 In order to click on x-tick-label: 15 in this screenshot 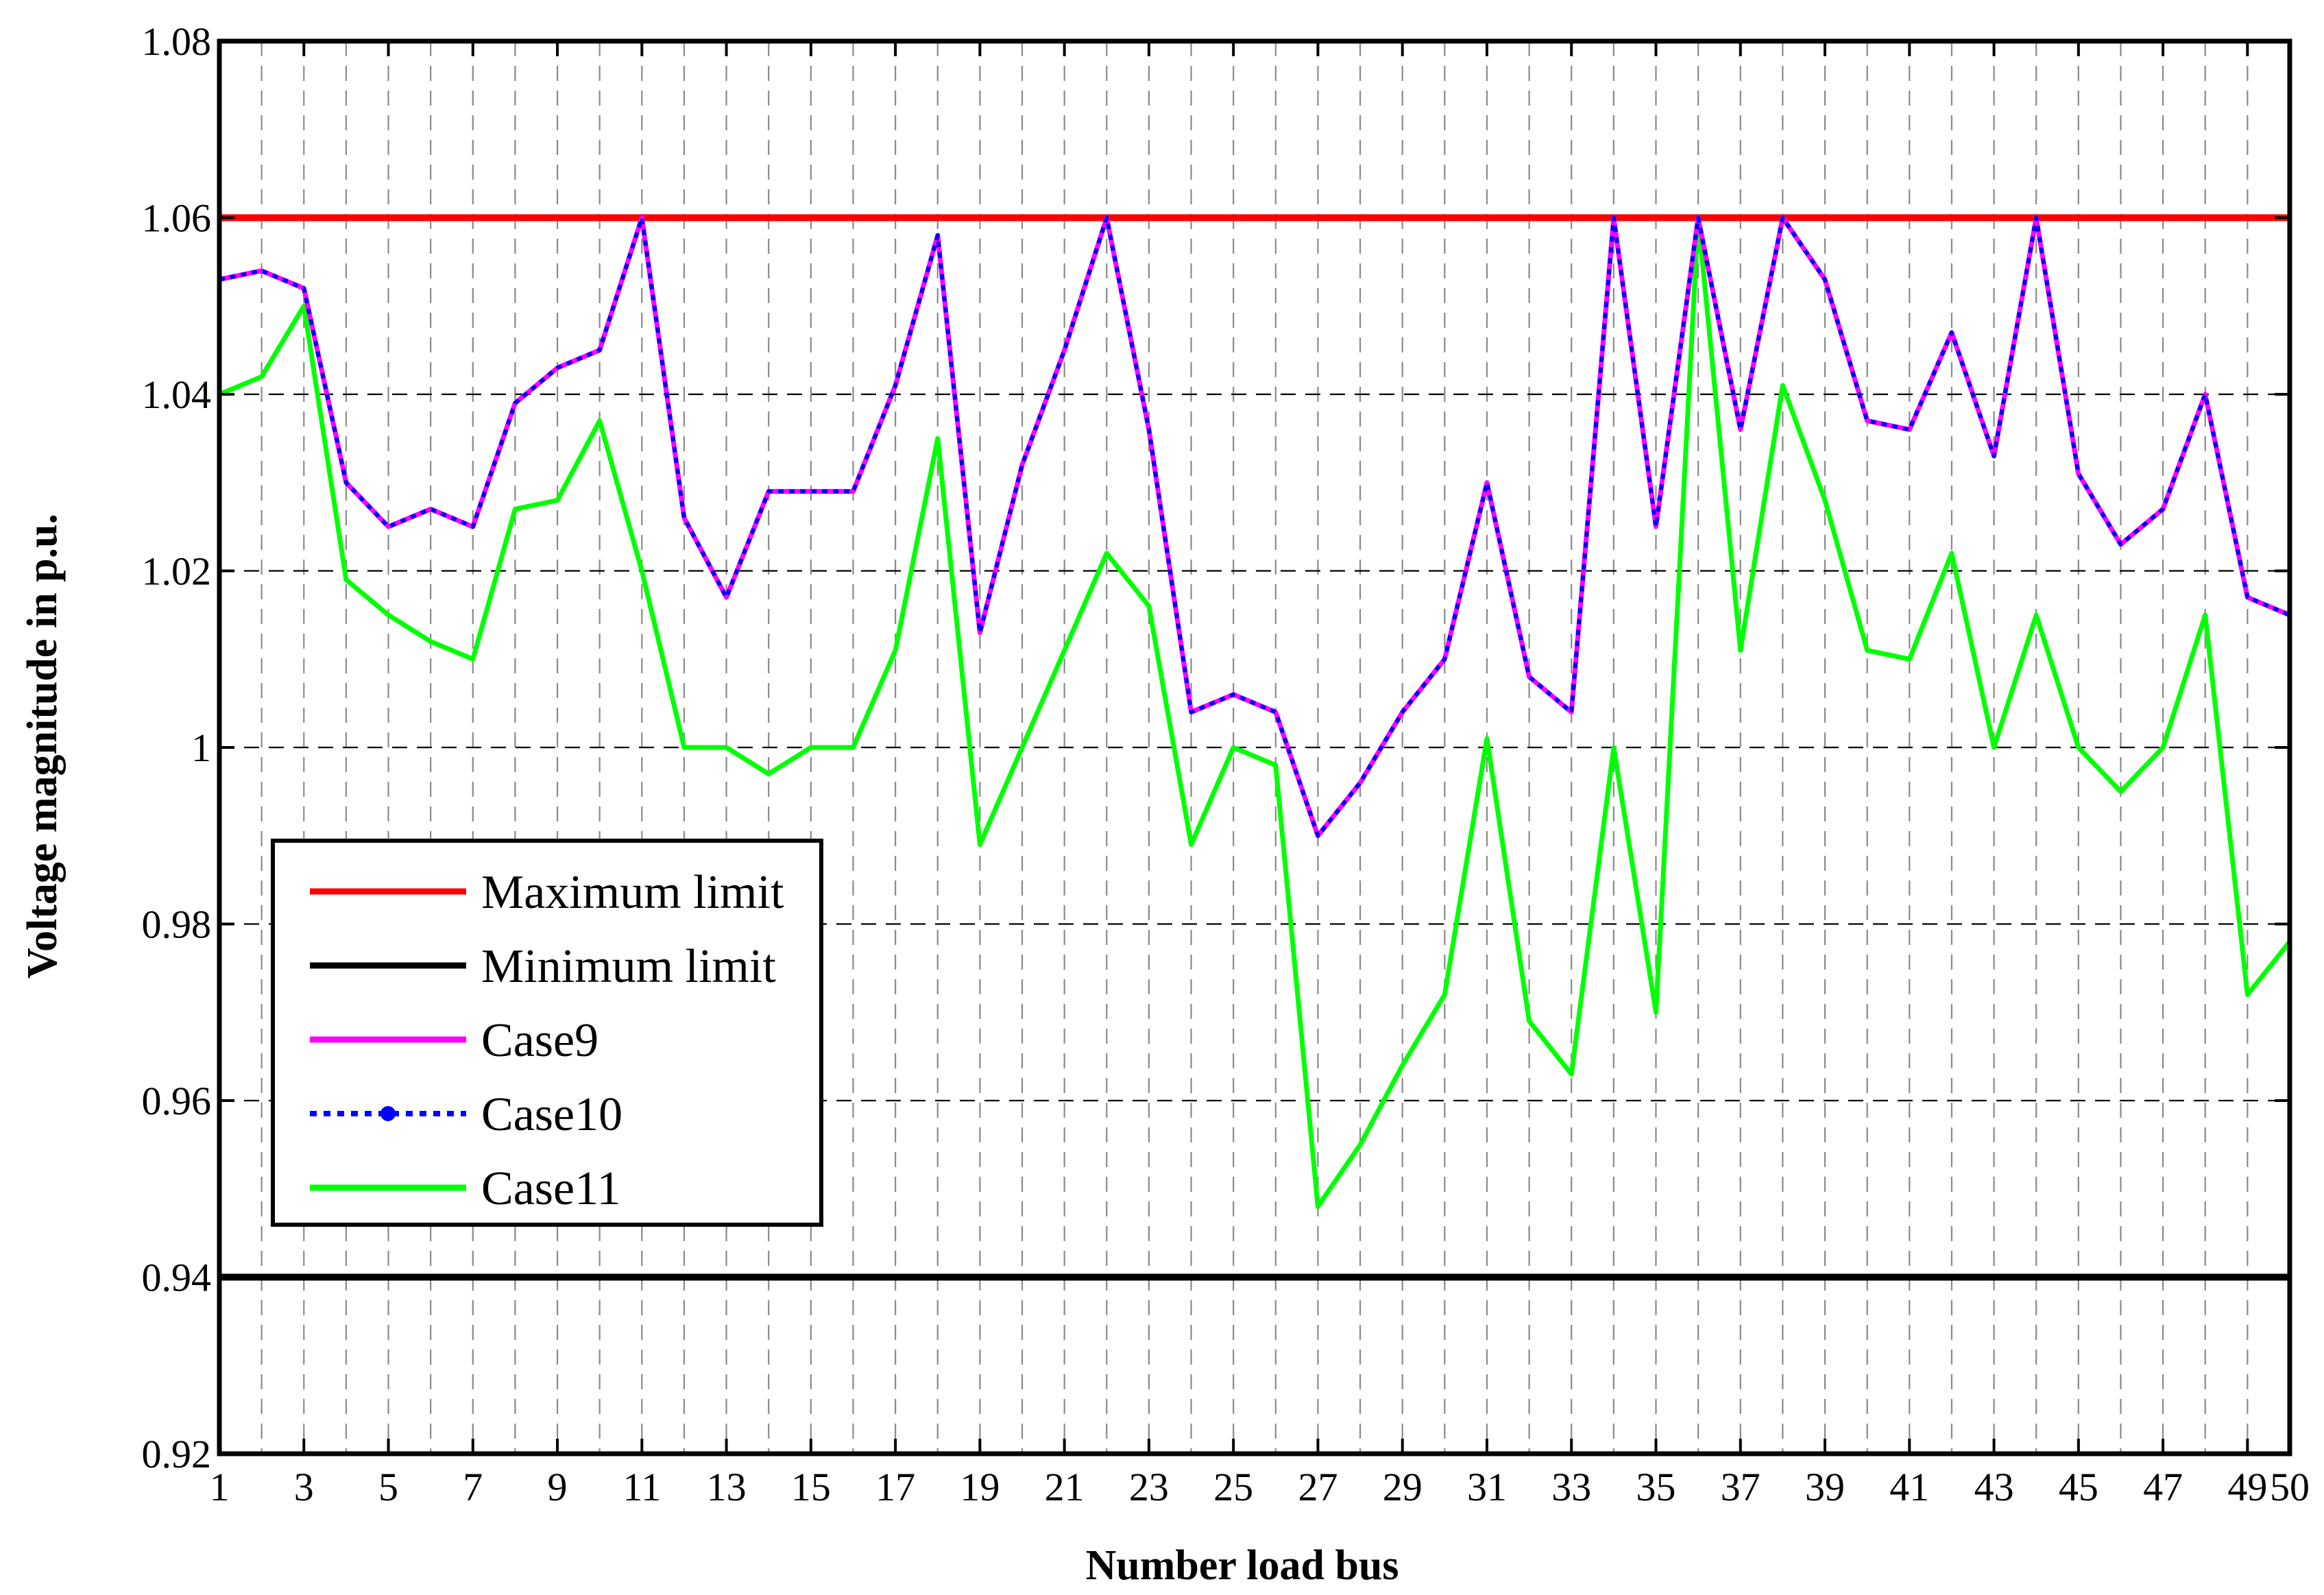, I will do `click(811, 1487)`.